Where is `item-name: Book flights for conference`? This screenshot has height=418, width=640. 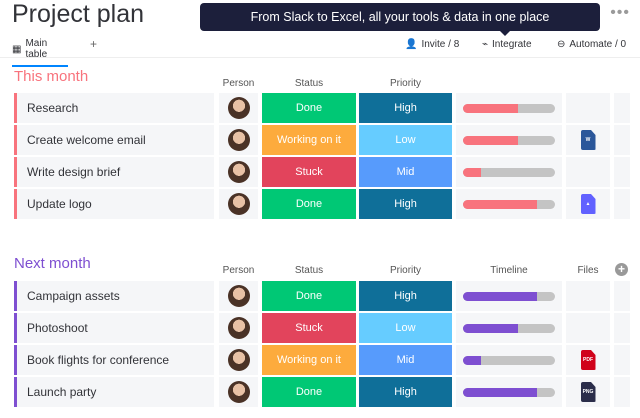
item-name: Book flights for conference is located at coordinates (114, 360).